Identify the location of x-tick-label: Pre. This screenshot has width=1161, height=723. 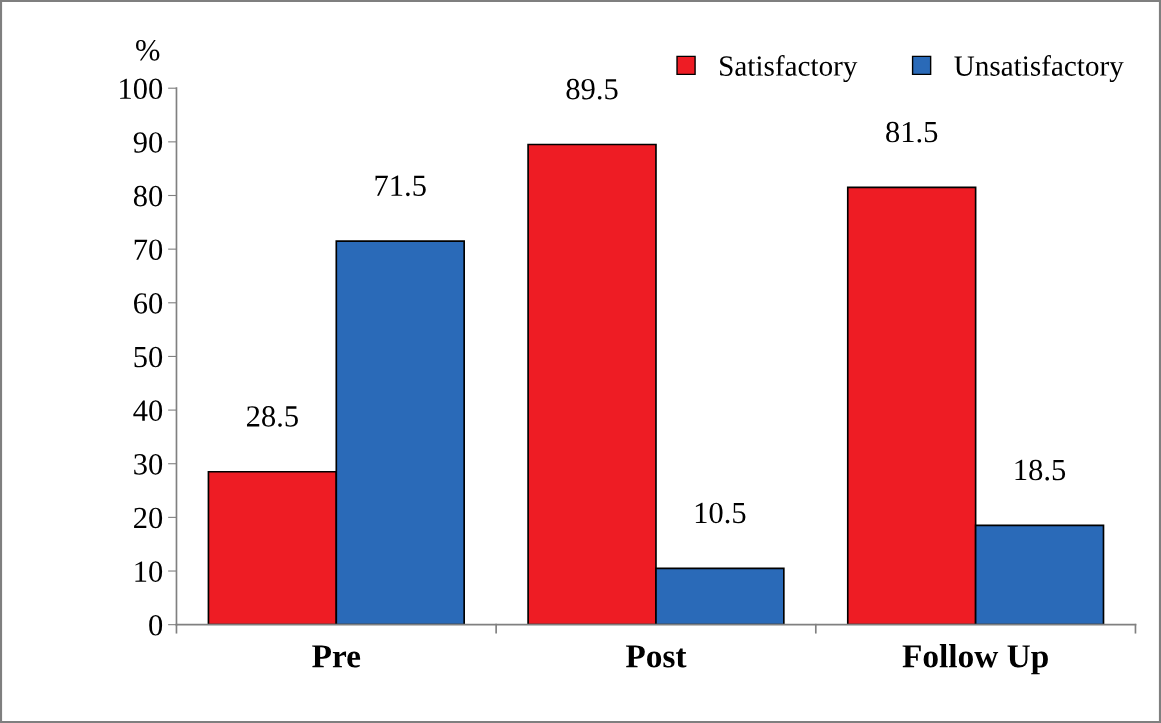
(336, 656).